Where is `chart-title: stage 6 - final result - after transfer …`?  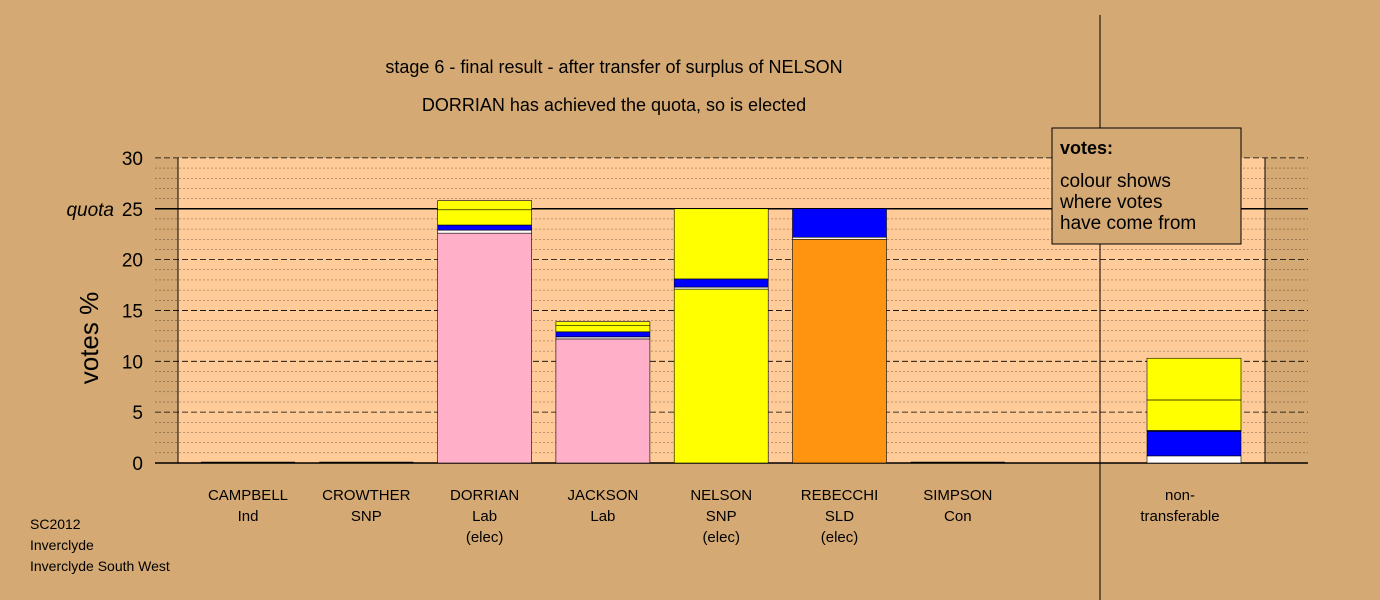 chart-title: stage 6 - final result - after transfer … is located at coordinates (613, 67).